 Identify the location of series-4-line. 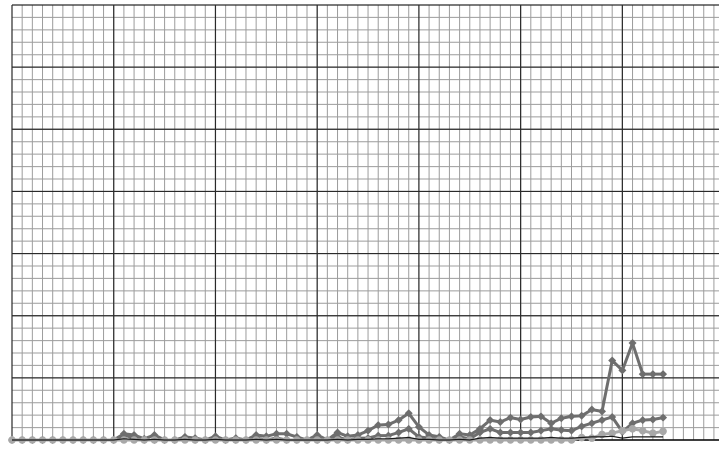
(338, 438).